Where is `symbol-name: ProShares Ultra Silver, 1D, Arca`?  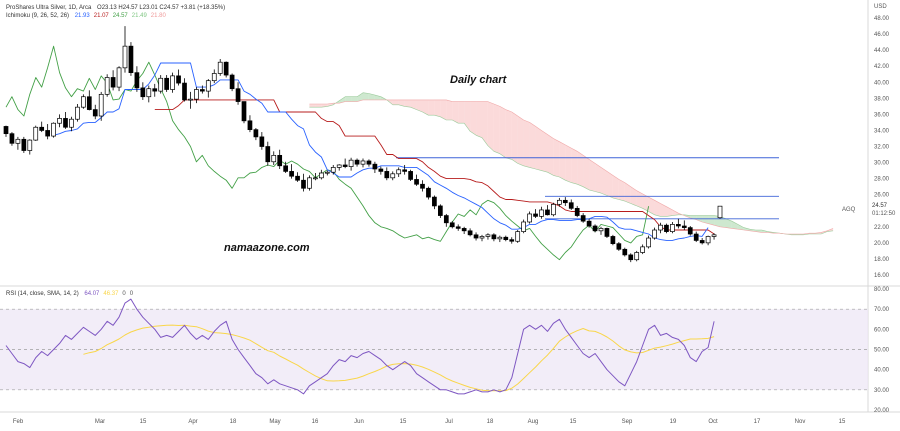 symbol-name: ProShares Ultra Silver, 1D, Arca is located at coordinates (49, 8).